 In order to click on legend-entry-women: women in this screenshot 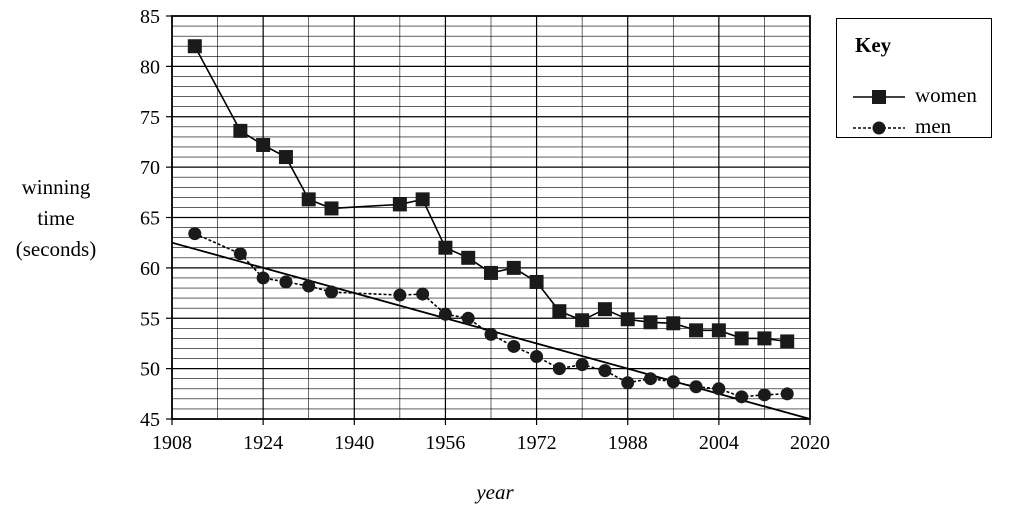, I will do `click(919, 96)`.